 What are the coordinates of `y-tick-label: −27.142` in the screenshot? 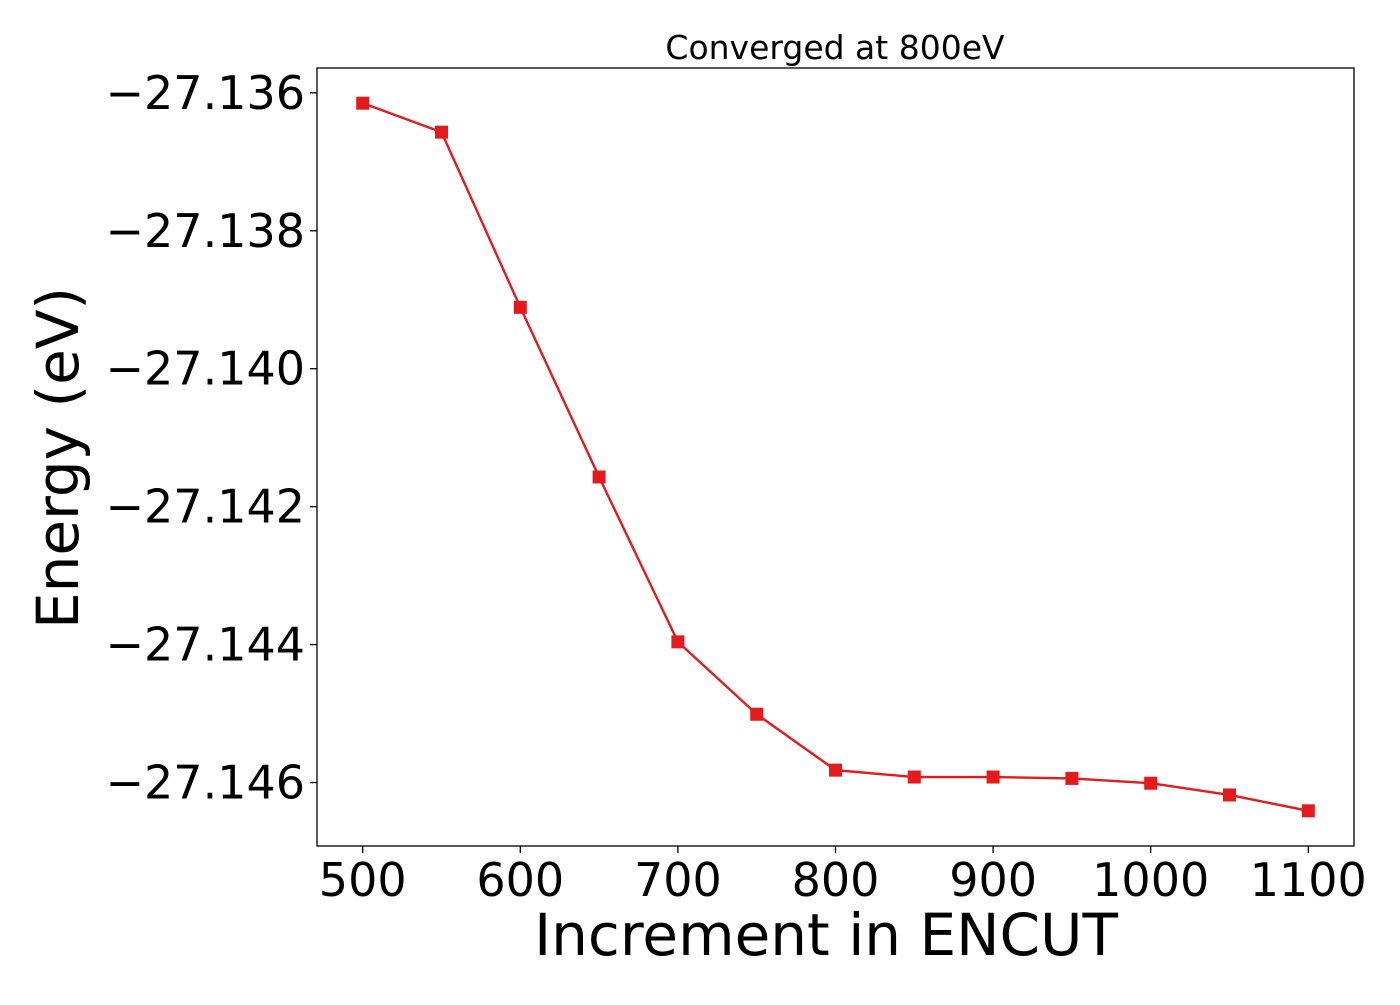 It's located at (206, 507).